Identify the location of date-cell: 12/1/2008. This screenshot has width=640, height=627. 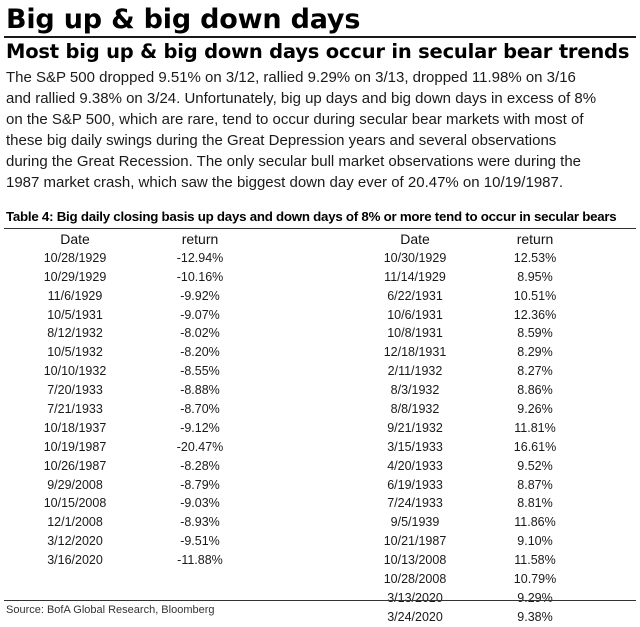
(75, 522).